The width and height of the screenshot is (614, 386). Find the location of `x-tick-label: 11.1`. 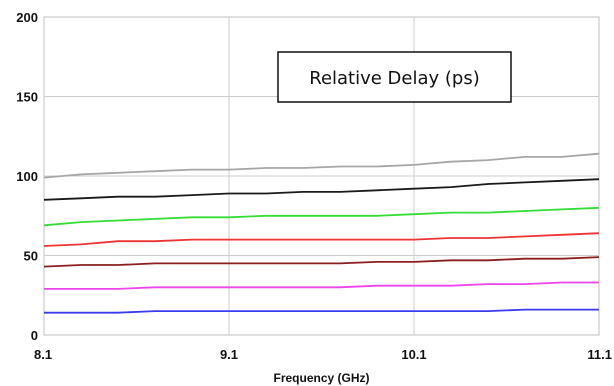

x-tick-label: 11.1 is located at coordinates (599, 354).